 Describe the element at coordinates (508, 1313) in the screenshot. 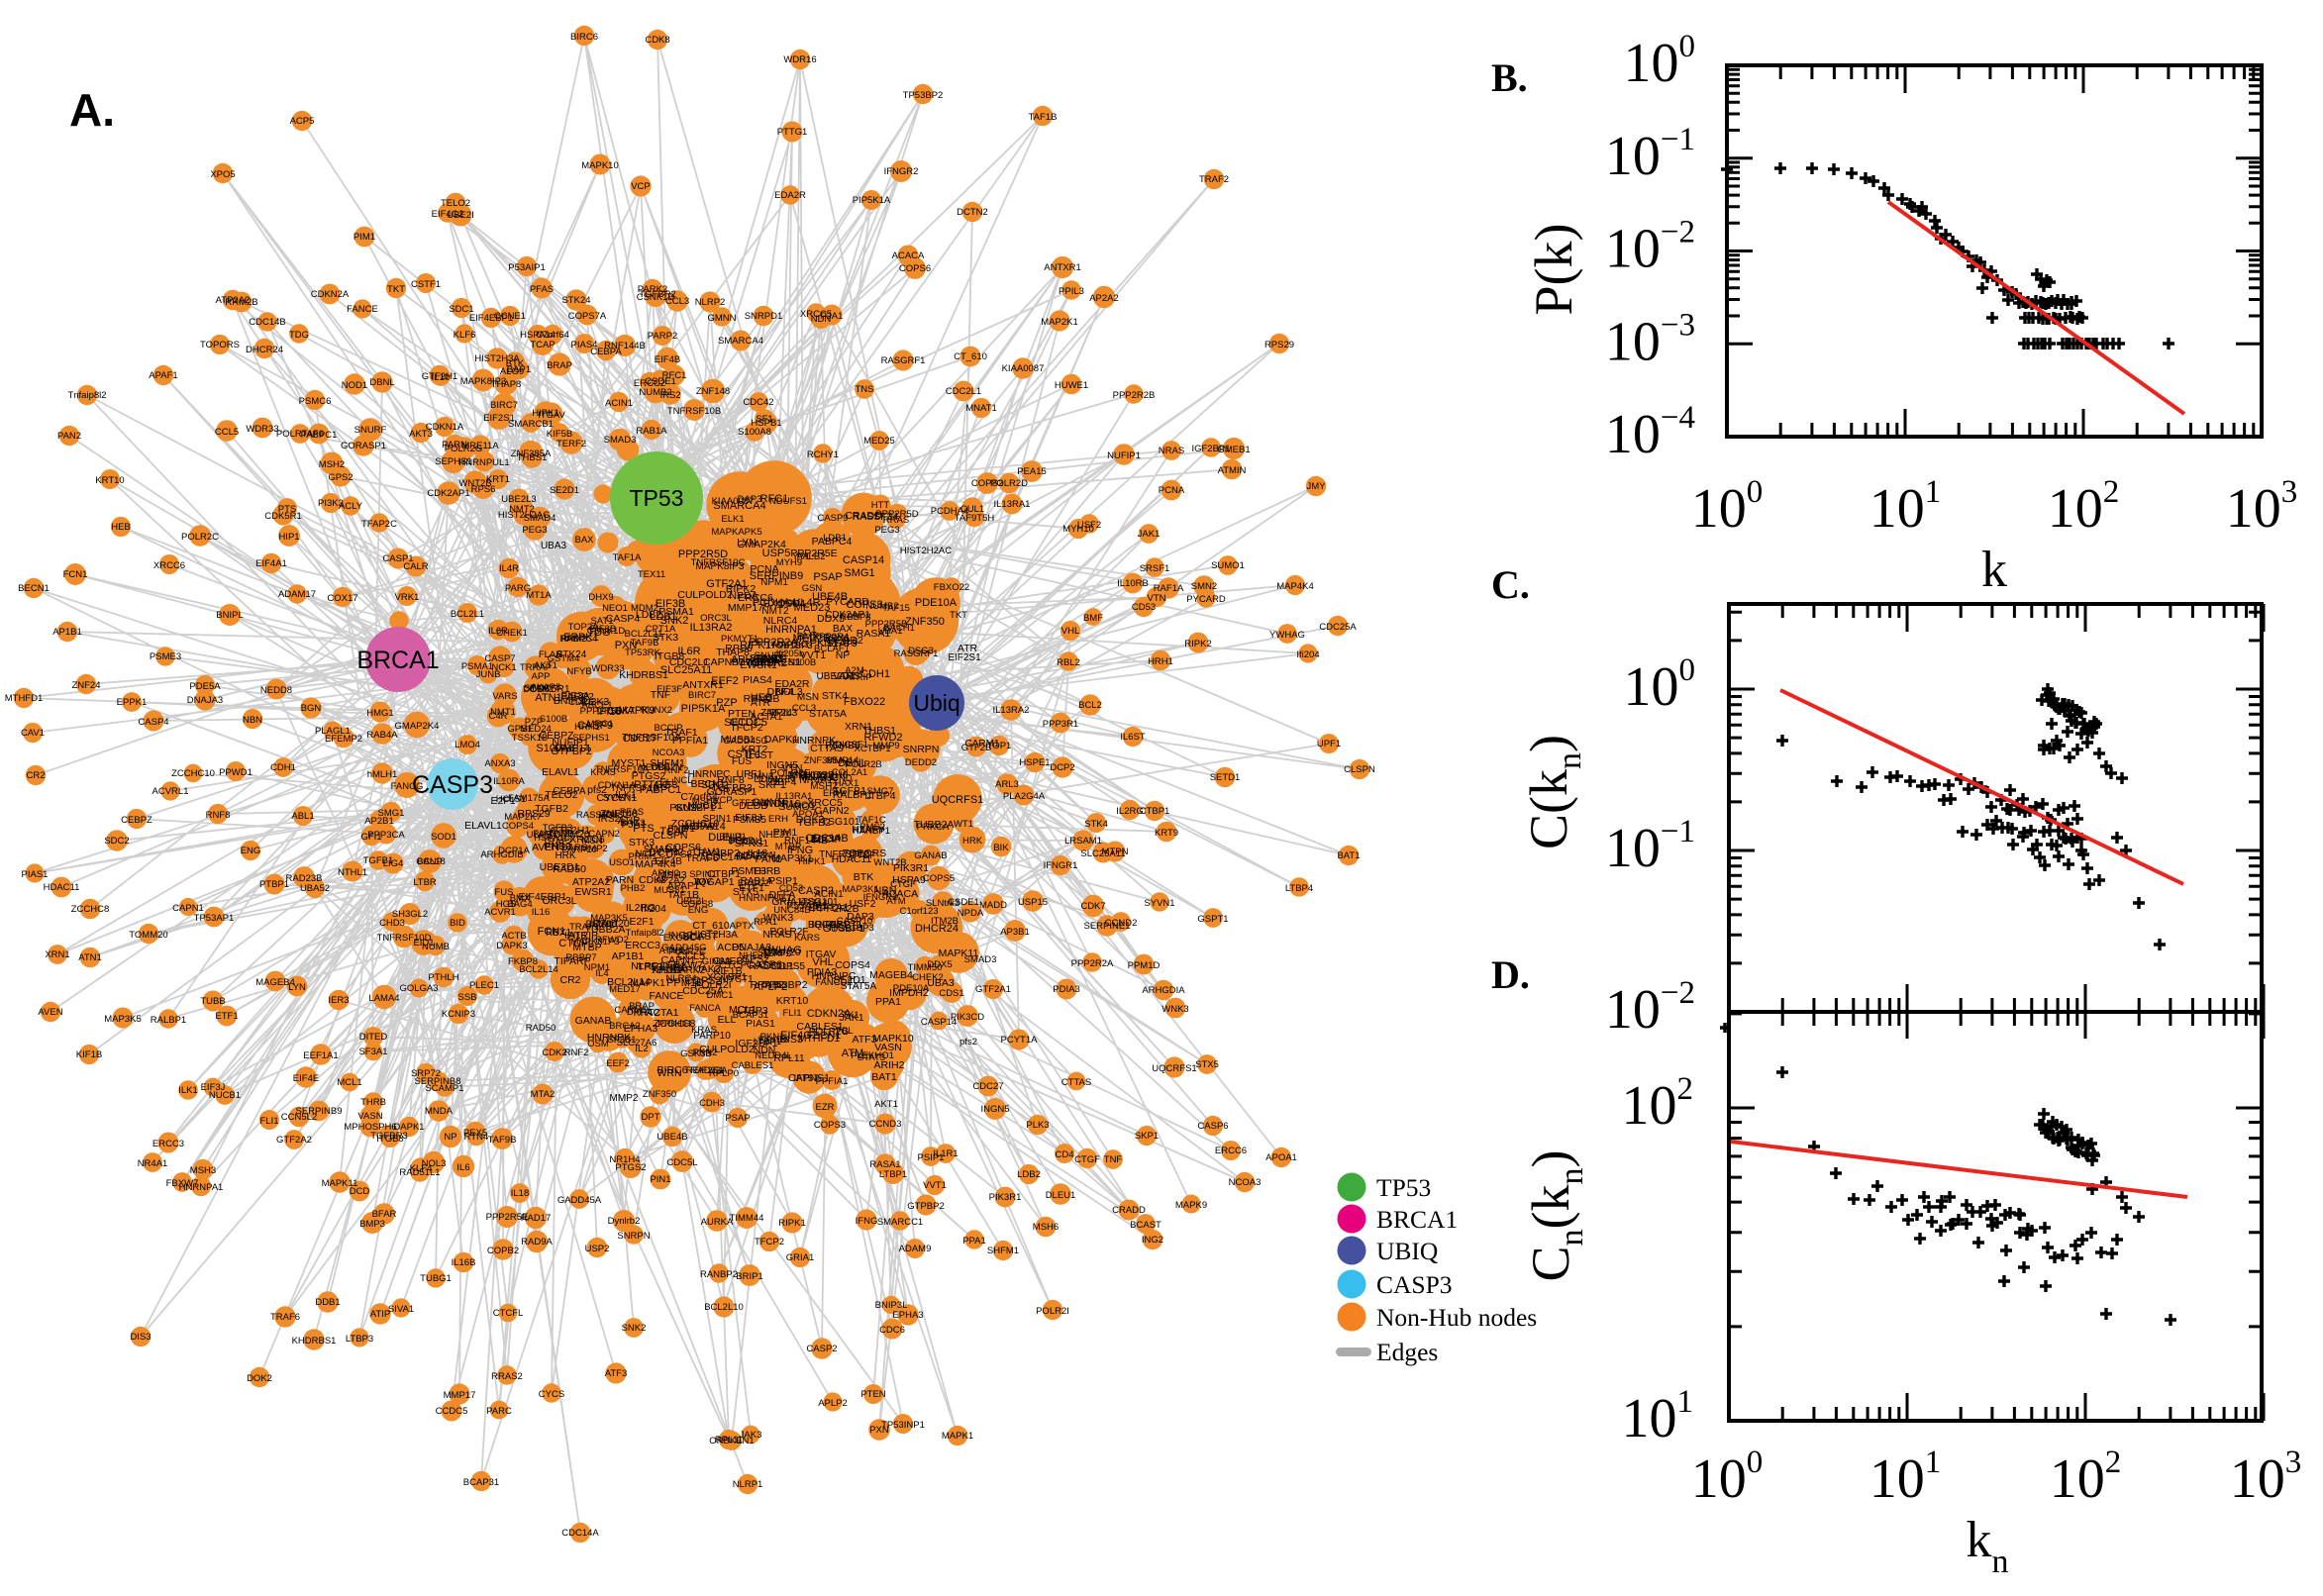

I see `svg-text: CTCFL` at that location.